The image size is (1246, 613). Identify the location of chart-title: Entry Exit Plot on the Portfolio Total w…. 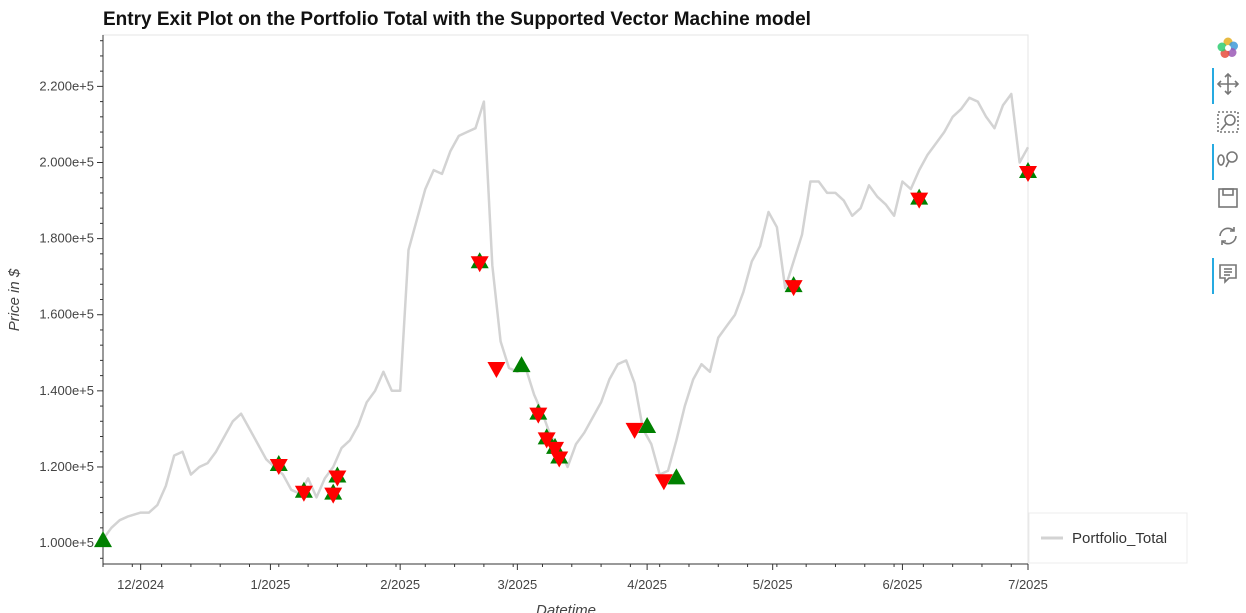
(457, 19).